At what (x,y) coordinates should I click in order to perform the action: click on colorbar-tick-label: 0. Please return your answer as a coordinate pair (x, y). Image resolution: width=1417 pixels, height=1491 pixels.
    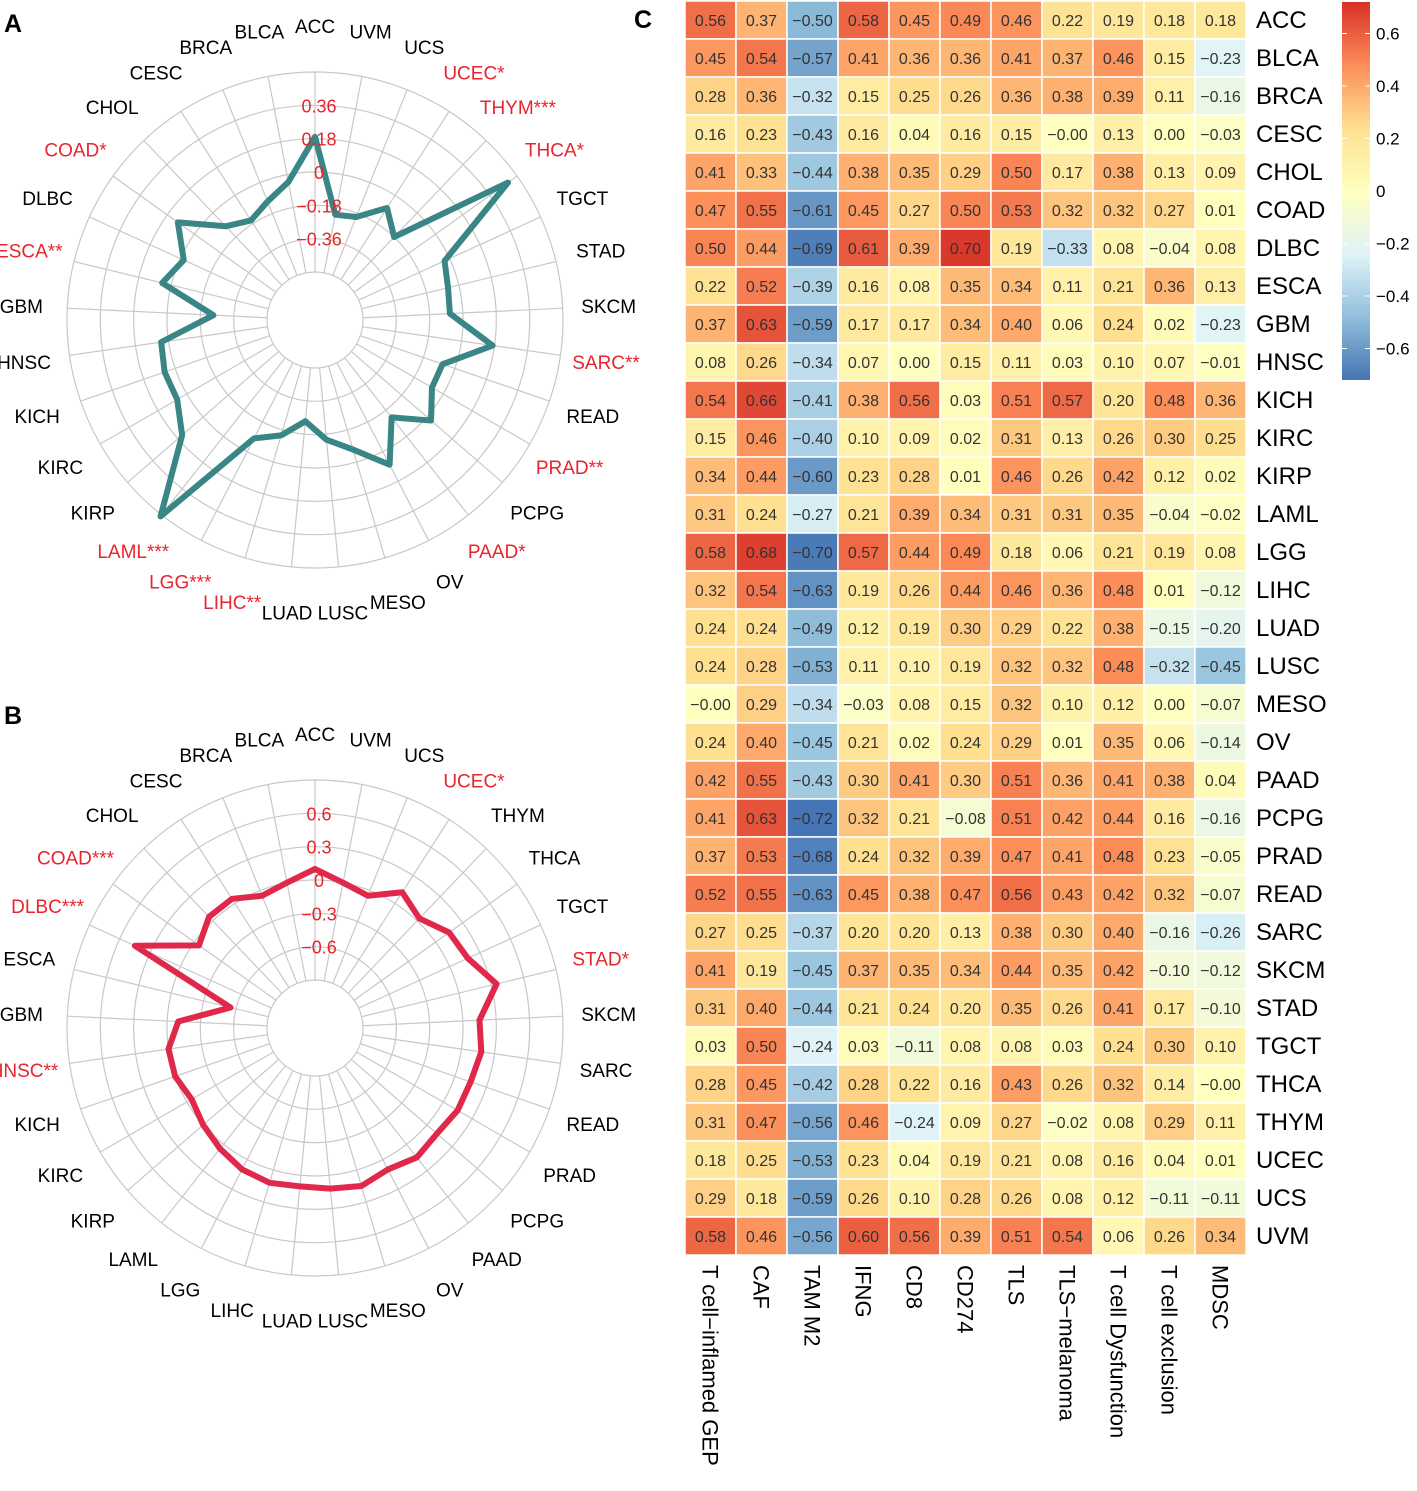
    Looking at the image, I should click on (1380, 191).